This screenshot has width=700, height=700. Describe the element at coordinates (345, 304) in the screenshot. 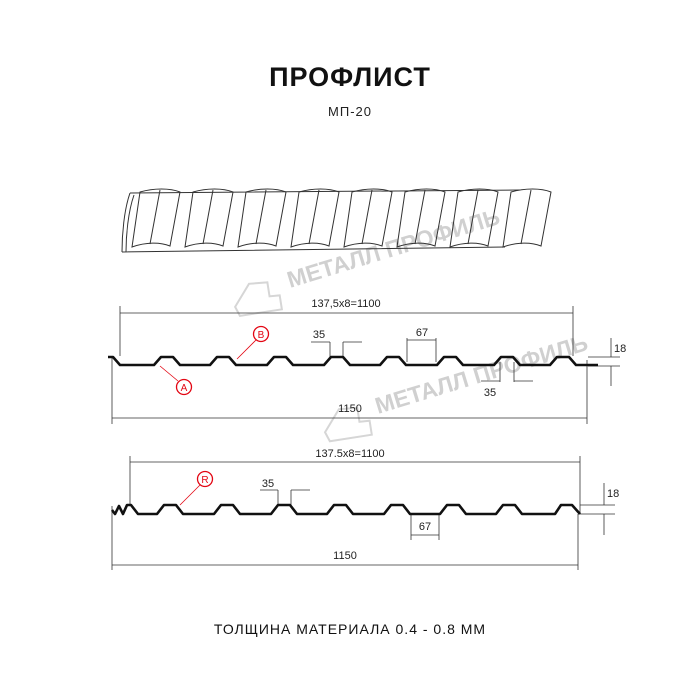

I see `pitch-dimension: 137,5x8=1100` at that location.